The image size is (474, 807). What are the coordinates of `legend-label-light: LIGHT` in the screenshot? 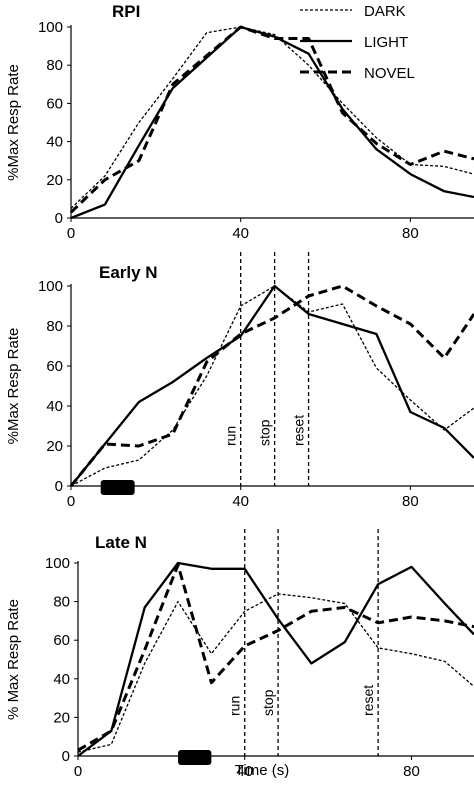 It's located at (386, 42).